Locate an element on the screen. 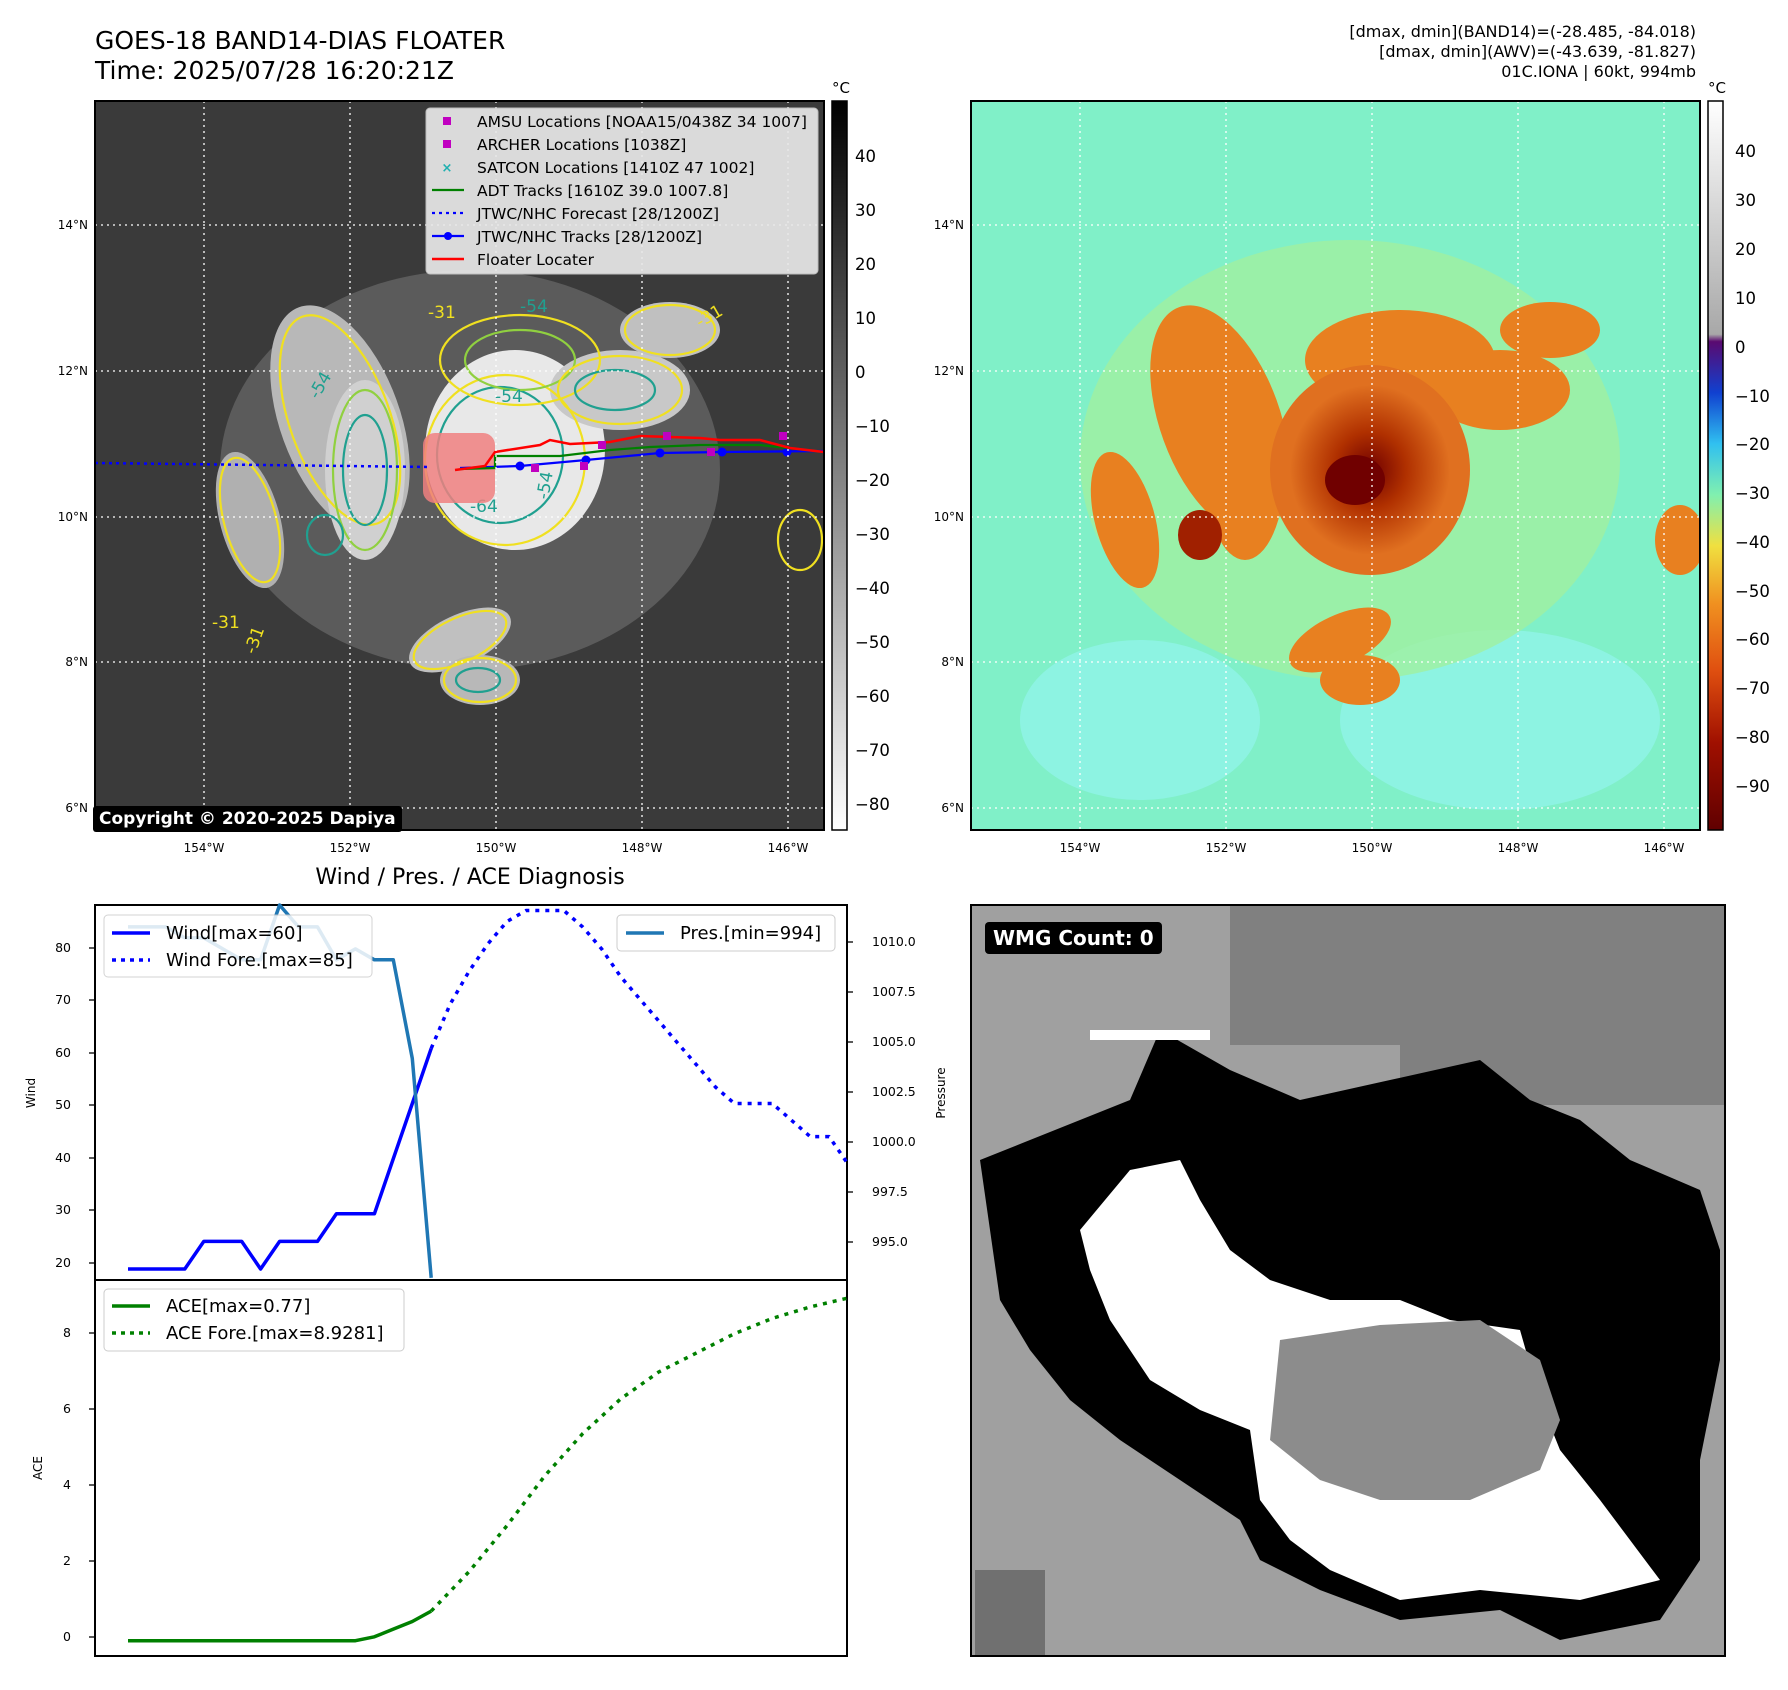 This screenshot has height=1690, width=1788. ir-lat-labels: 14°N 12°N 10°N 8°N 6°N is located at coordinates (73, 516).